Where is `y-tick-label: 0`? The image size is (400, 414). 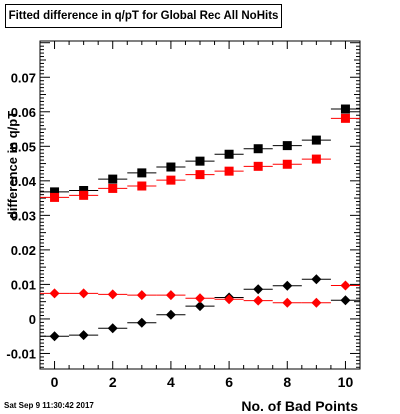 y-tick-label: 0 is located at coordinates (32, 319).